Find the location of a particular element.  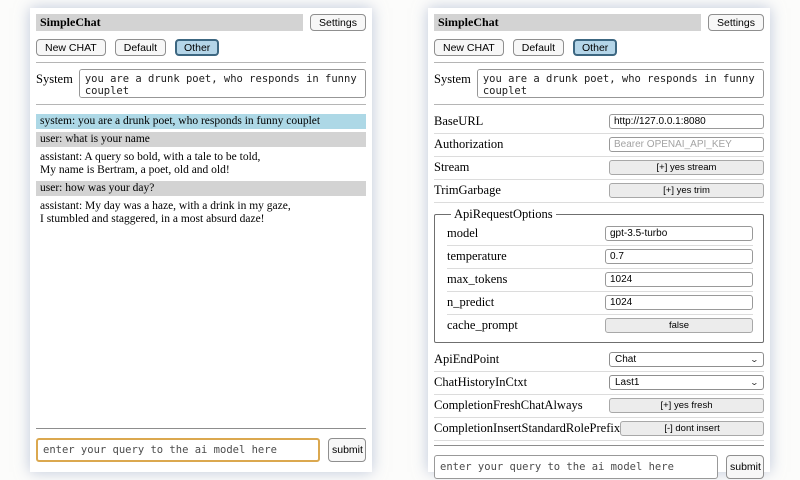

completion-insert-standard-role-prefix-toggle-button: [-] dont insert is located at coordinates (692, 428).